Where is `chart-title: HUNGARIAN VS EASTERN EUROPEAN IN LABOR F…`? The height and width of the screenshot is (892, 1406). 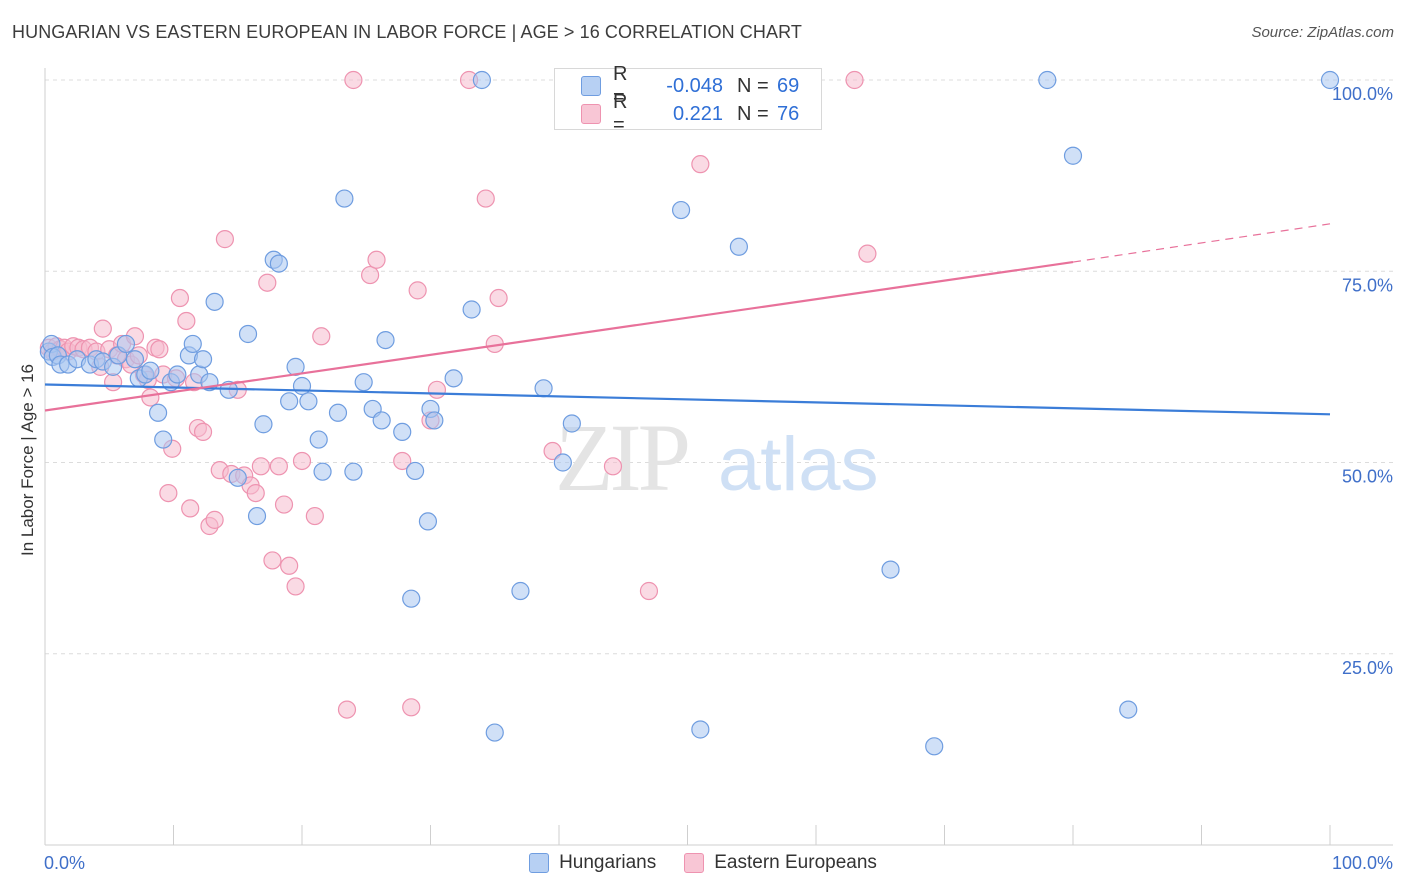
chart-title: HUNGARIAN VS EASTERN EUROPEAN IN LABOR F… is located at coordinates (407, 32).